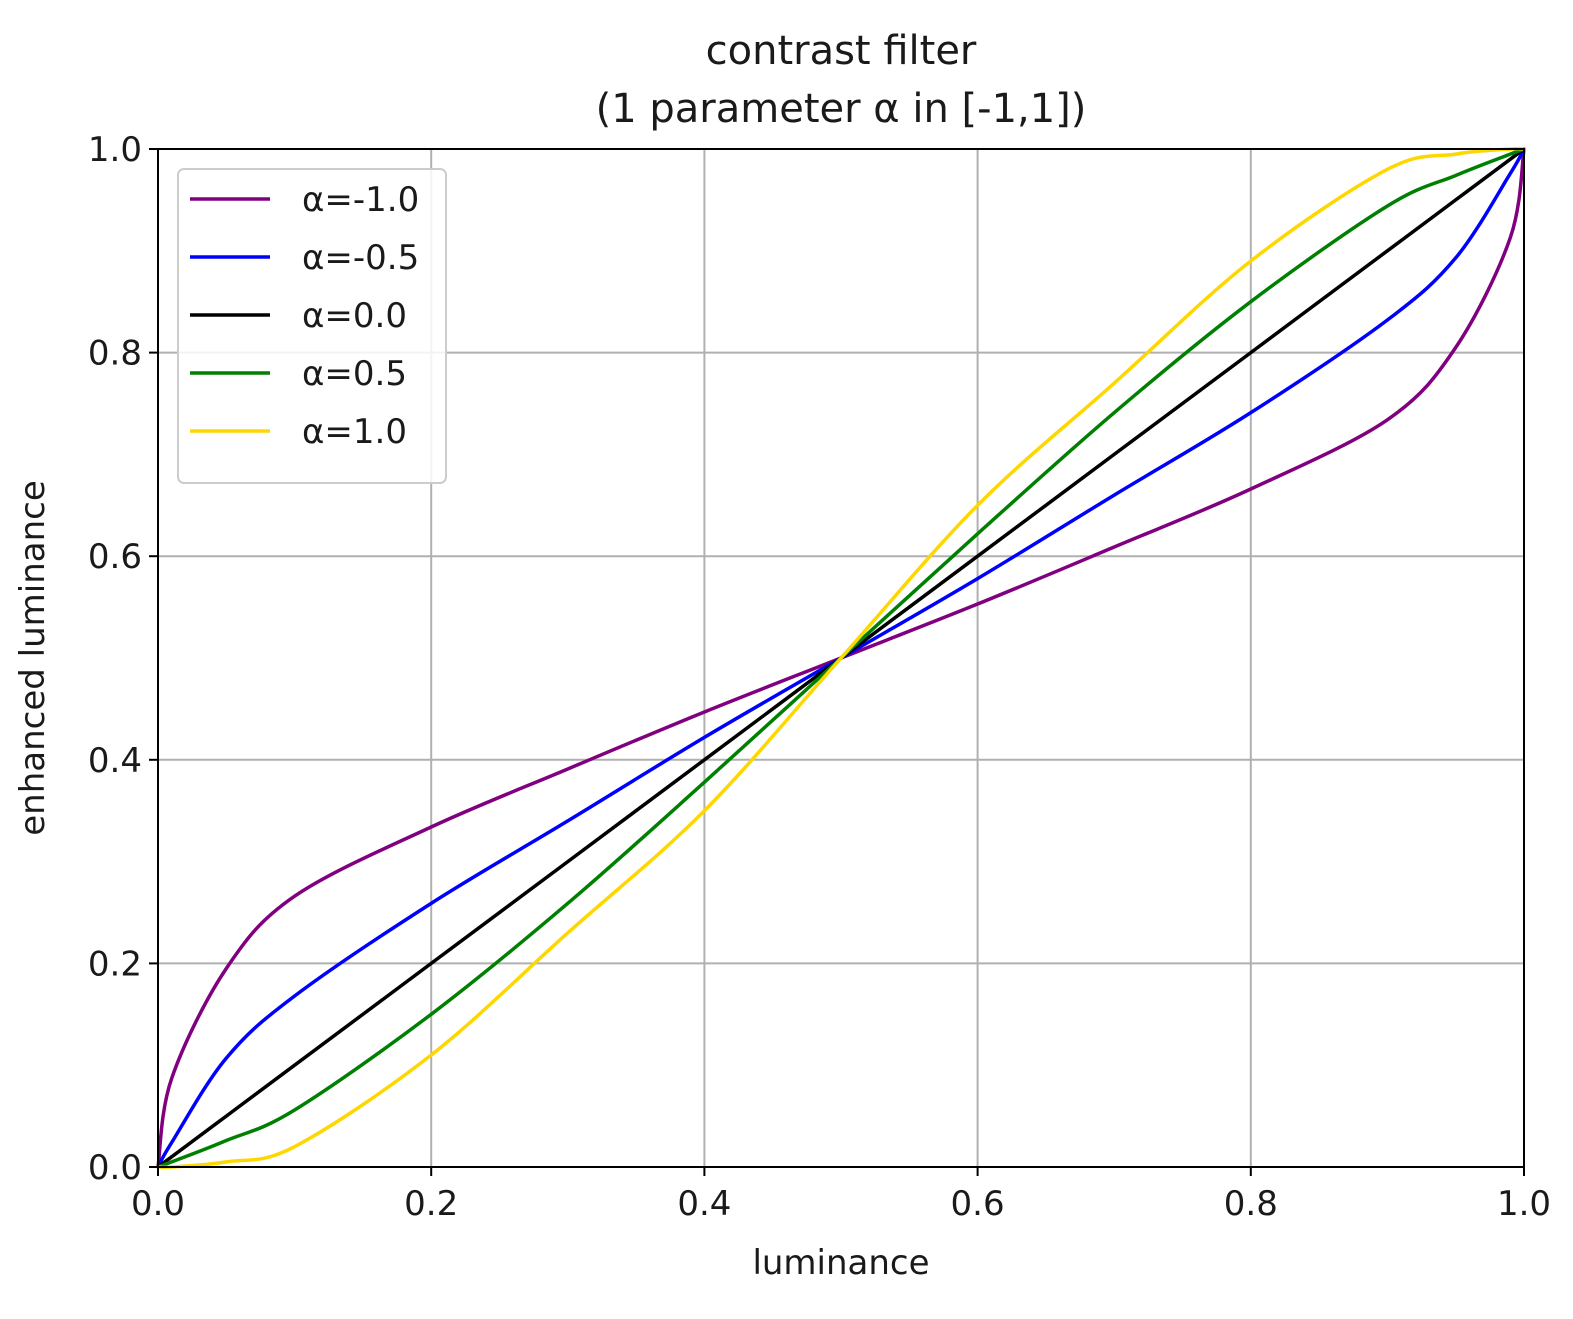 The height and width of the screenshot is (1319, 1573). What do you see at coordinates (115, 761) in the screenshot?
I see `y-tick-label: 0.4` at bounding box center [115, 761].